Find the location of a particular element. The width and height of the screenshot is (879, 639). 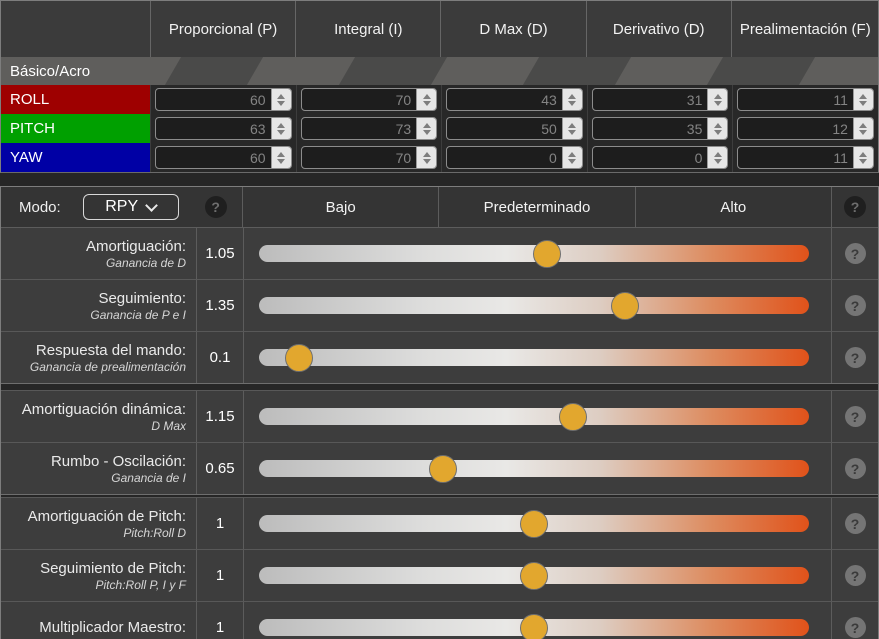

slider-title: Seguimiento de Pitch: is located at coordinates (113, 568).